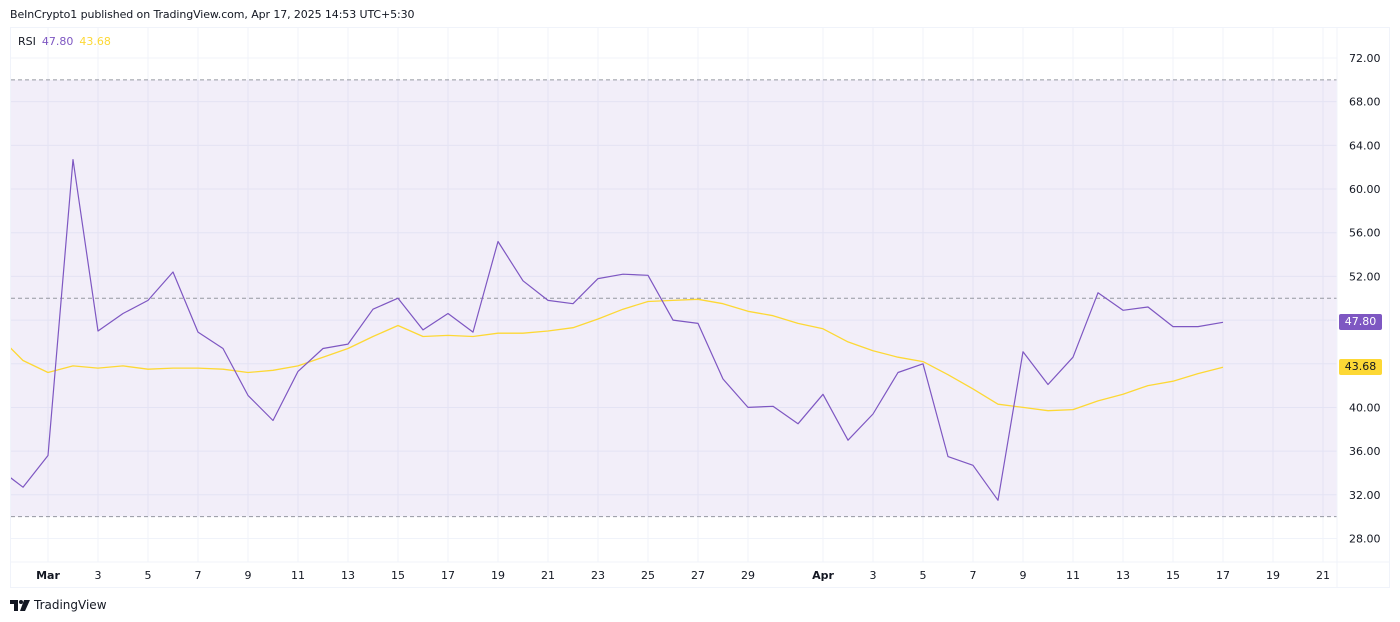 The width and height of the screenshot is (1400, 622). Describe the element at coordinates (1365, 276) in the screenshot. I see `price-axis-label: 52.00` at that location.